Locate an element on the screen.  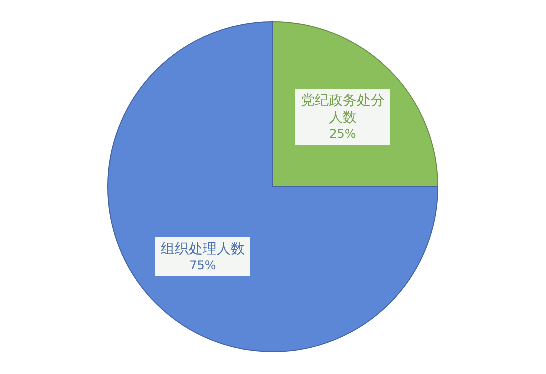
slice-label: 组织处理人数 is located at coordinates (202, 249).